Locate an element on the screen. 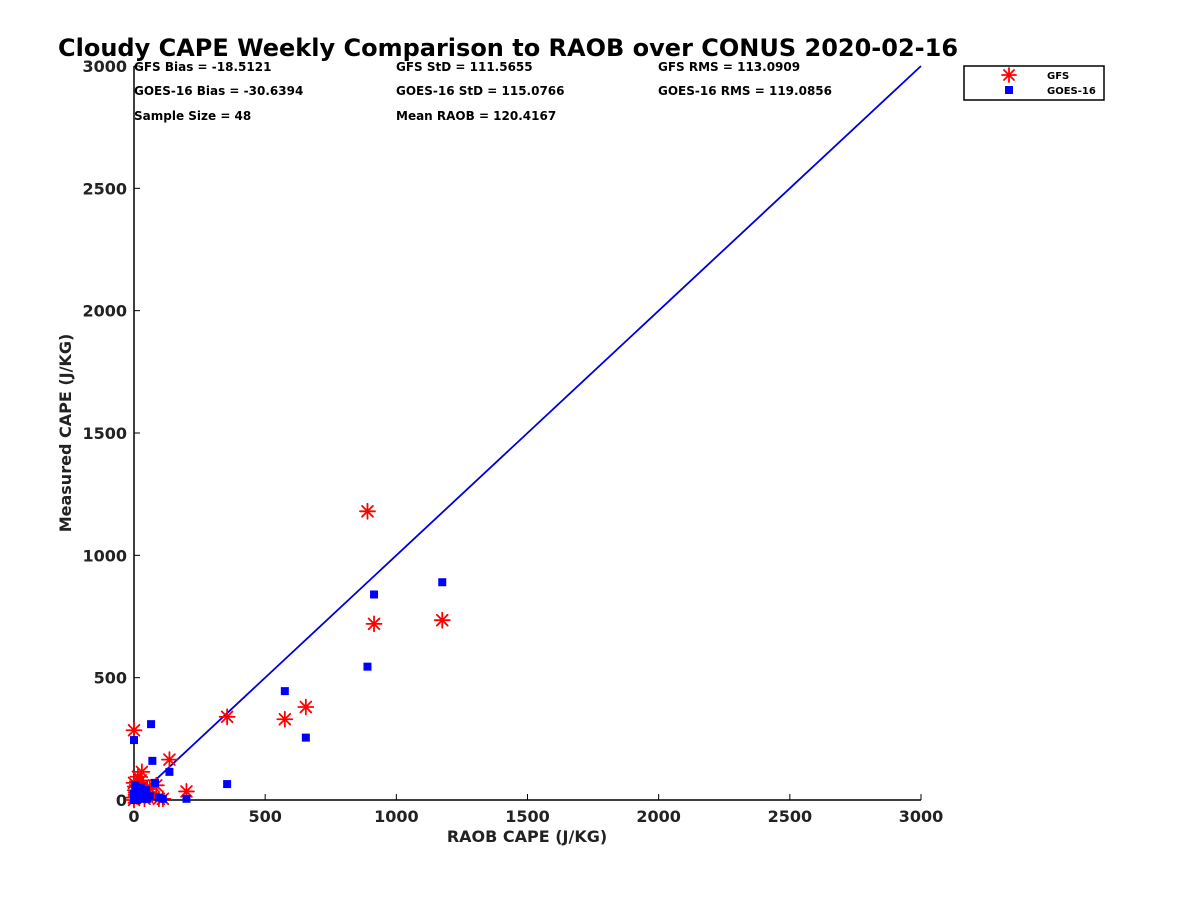  y-axis-label: Measured CAPE (J/KG) is located at coordinates (65, 433).